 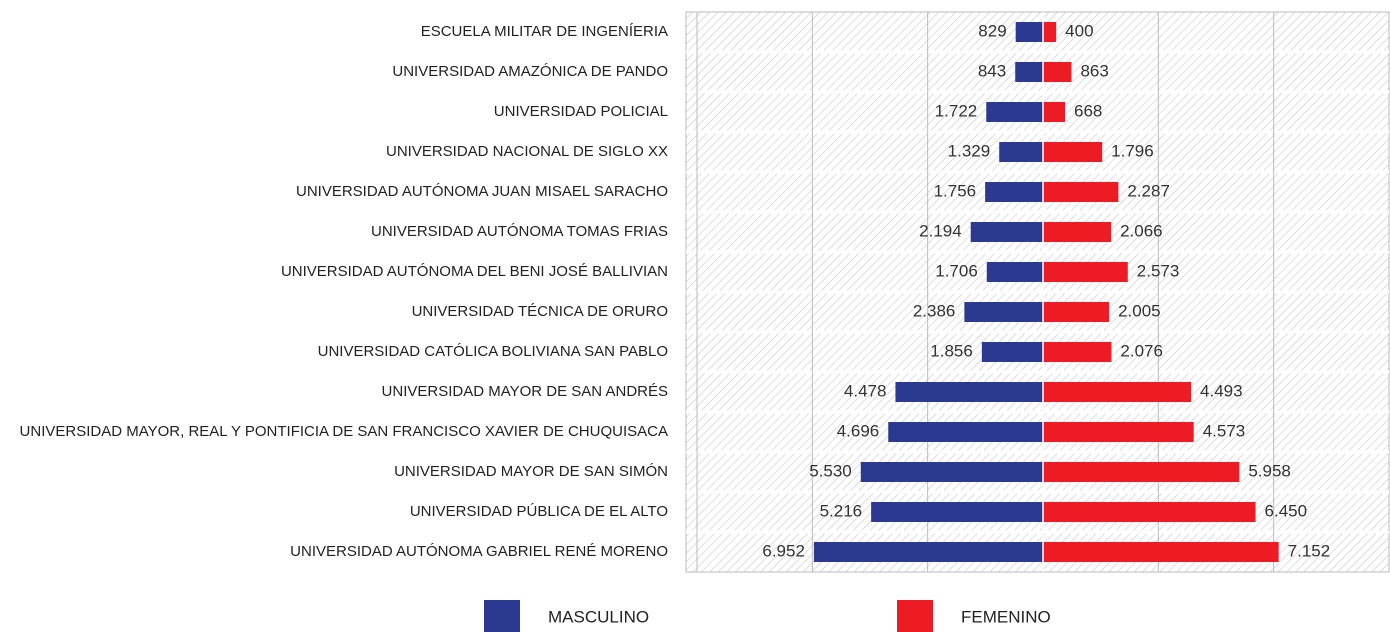 What do you see at coordinates (598, 616) in the screenshot?
I see `legend-label: MASCULINO` at bounding box center [598, 616].